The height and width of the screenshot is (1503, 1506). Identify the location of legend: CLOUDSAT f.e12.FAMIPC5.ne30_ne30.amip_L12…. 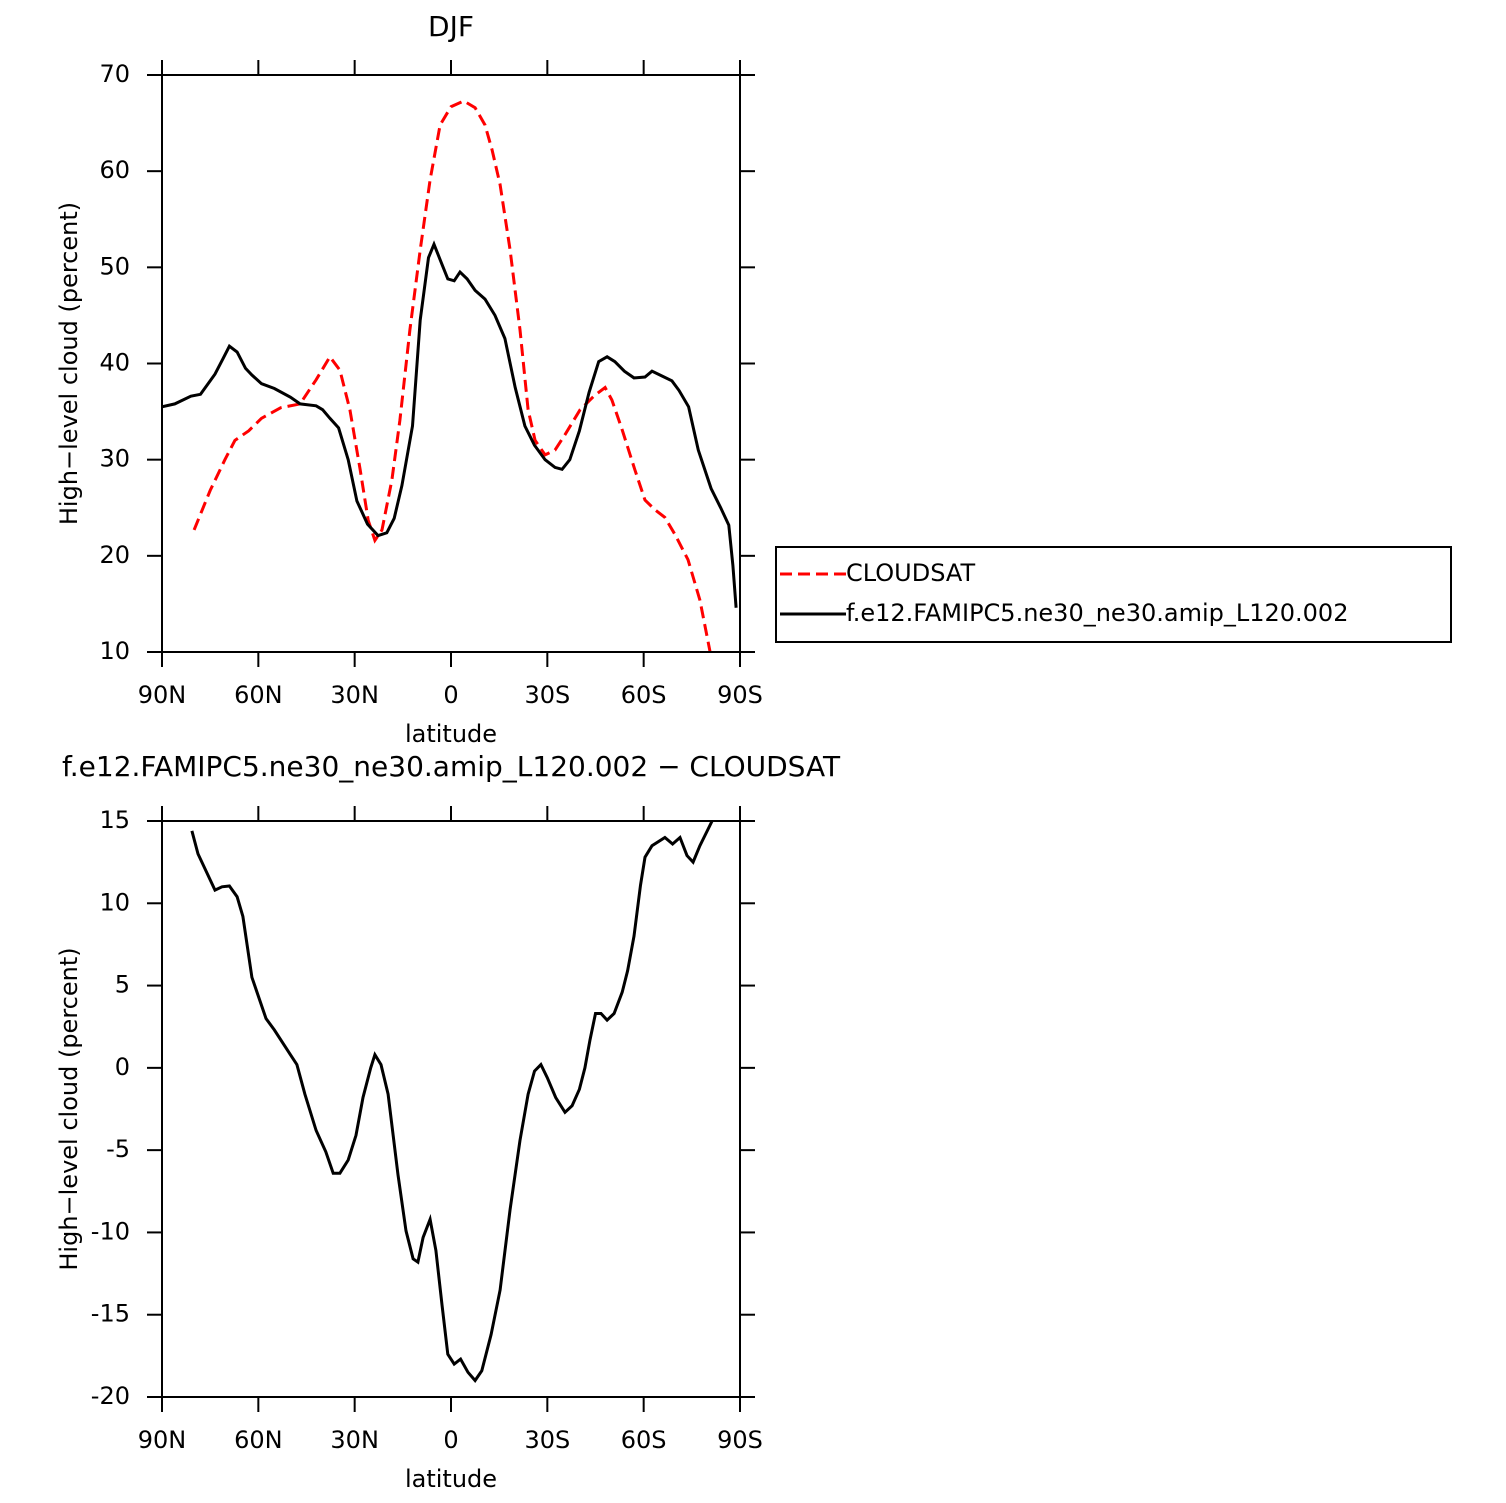
(1113, 594).